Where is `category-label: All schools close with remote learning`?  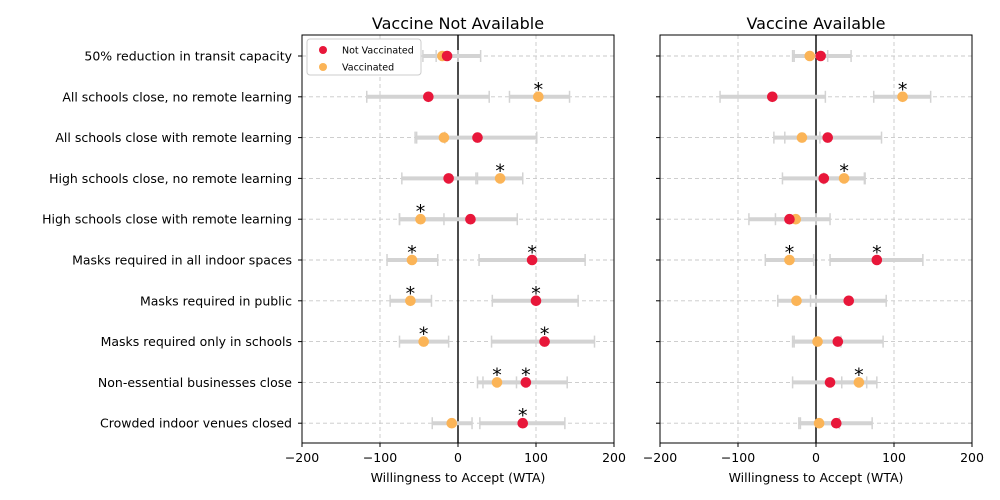
category-label: All schools close with remote learning is located at coordinates (173, 137).